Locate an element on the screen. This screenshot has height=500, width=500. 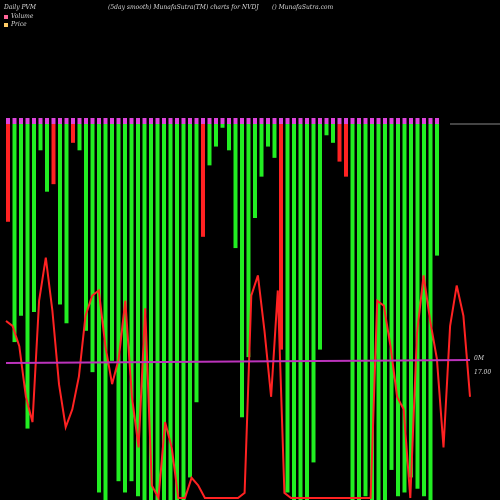
average-line is located at coordinates (238, 361).